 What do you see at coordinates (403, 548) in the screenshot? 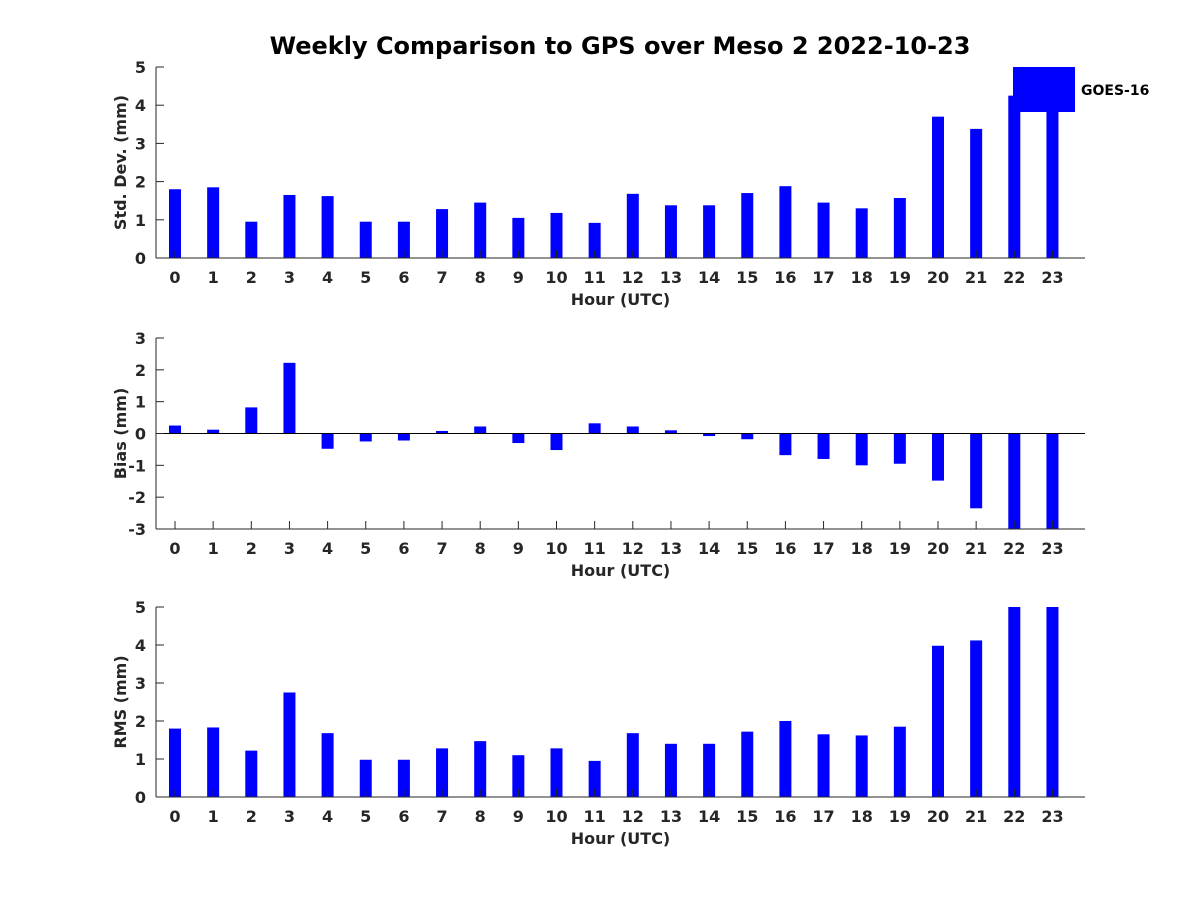
I see `x-tick-label: 6` at bounding box center [403, 548].